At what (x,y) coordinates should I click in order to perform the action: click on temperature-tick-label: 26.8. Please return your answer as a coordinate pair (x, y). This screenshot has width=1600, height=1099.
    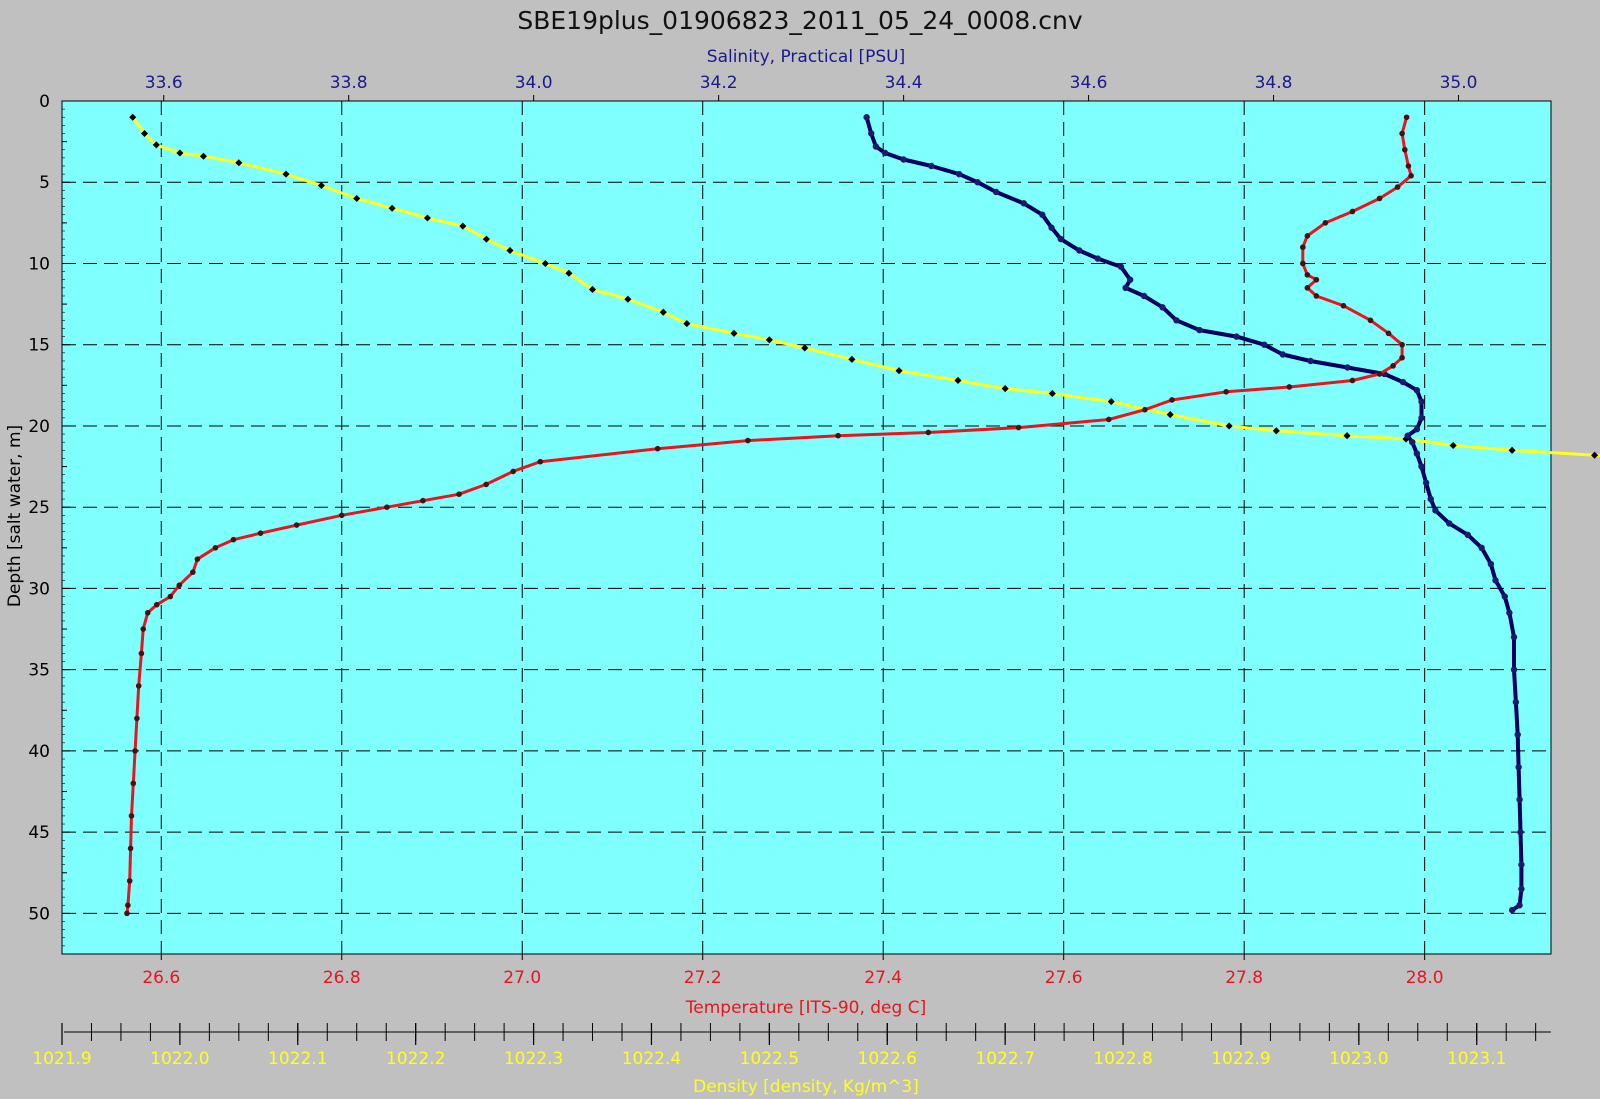
    Looking at the image, I should click on (342, 978).